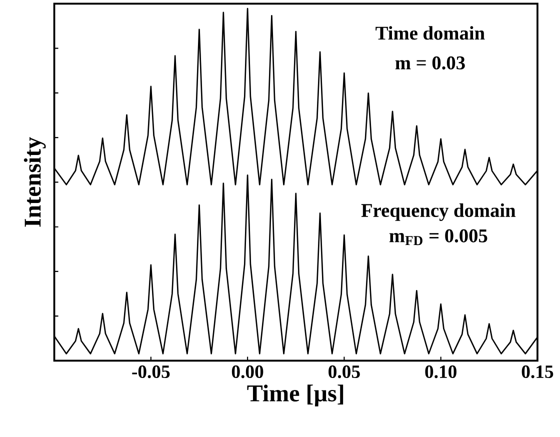 The image size is (560, 437). Describe the element at coordinates (295, 395) in the screenshot. I see `x-axis-title: Time [µs]` at that location.